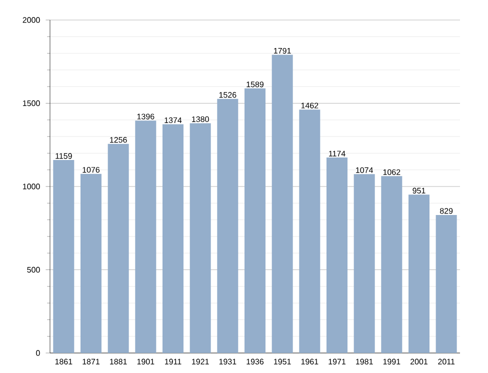 The height and width of the screenshot is (373, 488). I want to click on x-tick-label: 1981, so click(364, 361).